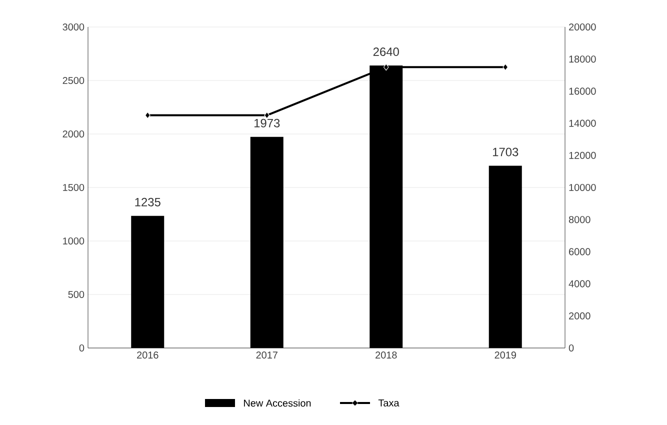 The height and width of the screenshot is (425, 667). I want to click on y2-tick-label: 2000, so click(579, 316).